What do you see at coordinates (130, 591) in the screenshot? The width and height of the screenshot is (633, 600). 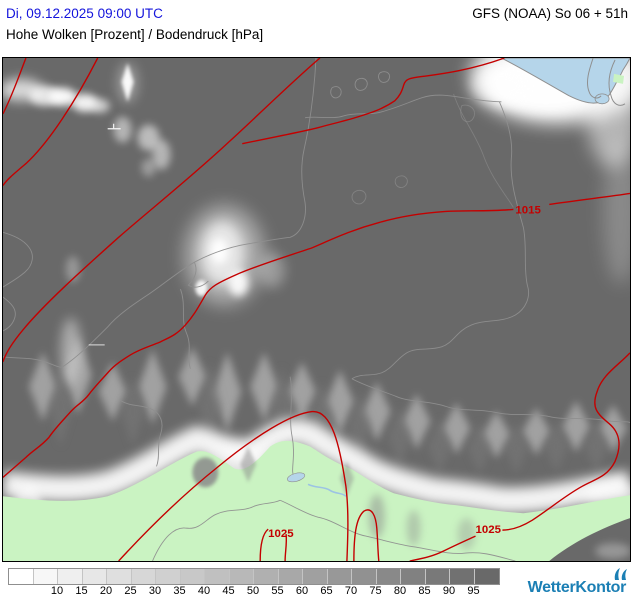 I see `legend-tick-label: 25` at bounding box center [130, 591].